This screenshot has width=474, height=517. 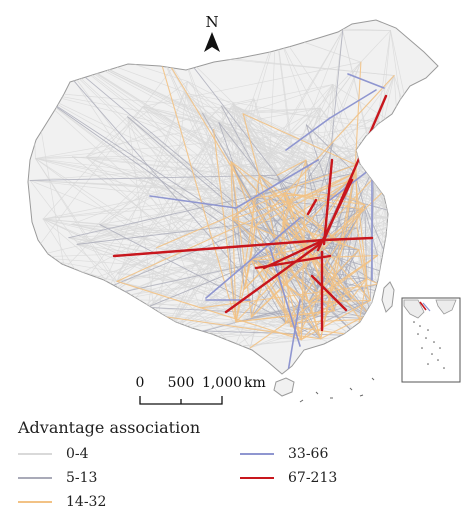 What do you see at coordinates (431, 340) in the screenshot?
I see `south-china-sea-inset` at bounding box center [431, 340].